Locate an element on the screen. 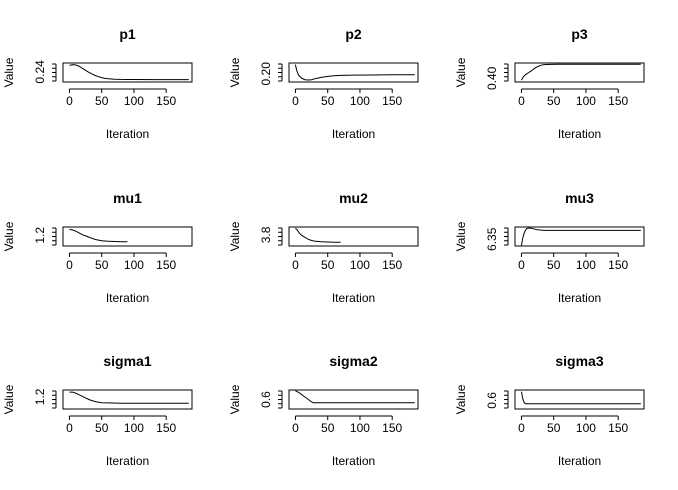 This screenshot has width=678, height=490. panel-mu2-x-tick-label: 50 is located at coordinates (328, 265).